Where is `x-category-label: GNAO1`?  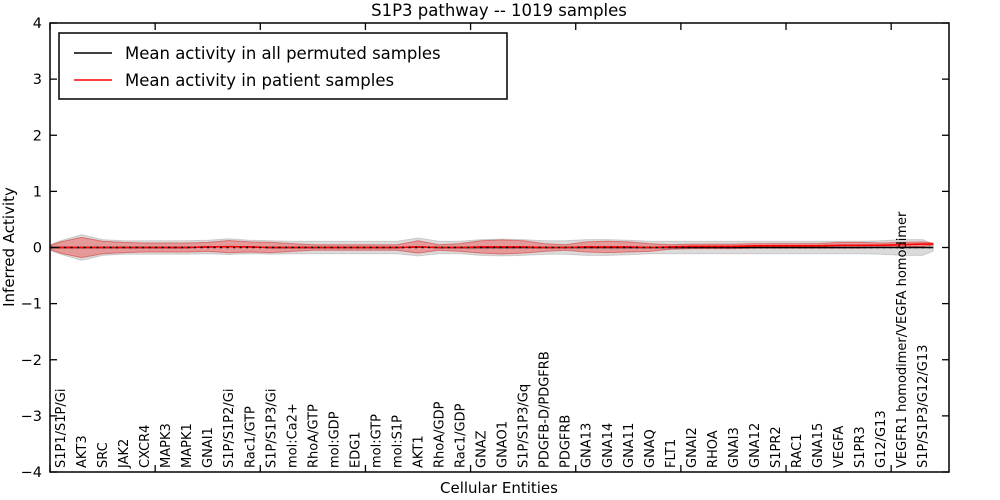 x-category-label: GNAO1 is located at coordinates (503, 444).